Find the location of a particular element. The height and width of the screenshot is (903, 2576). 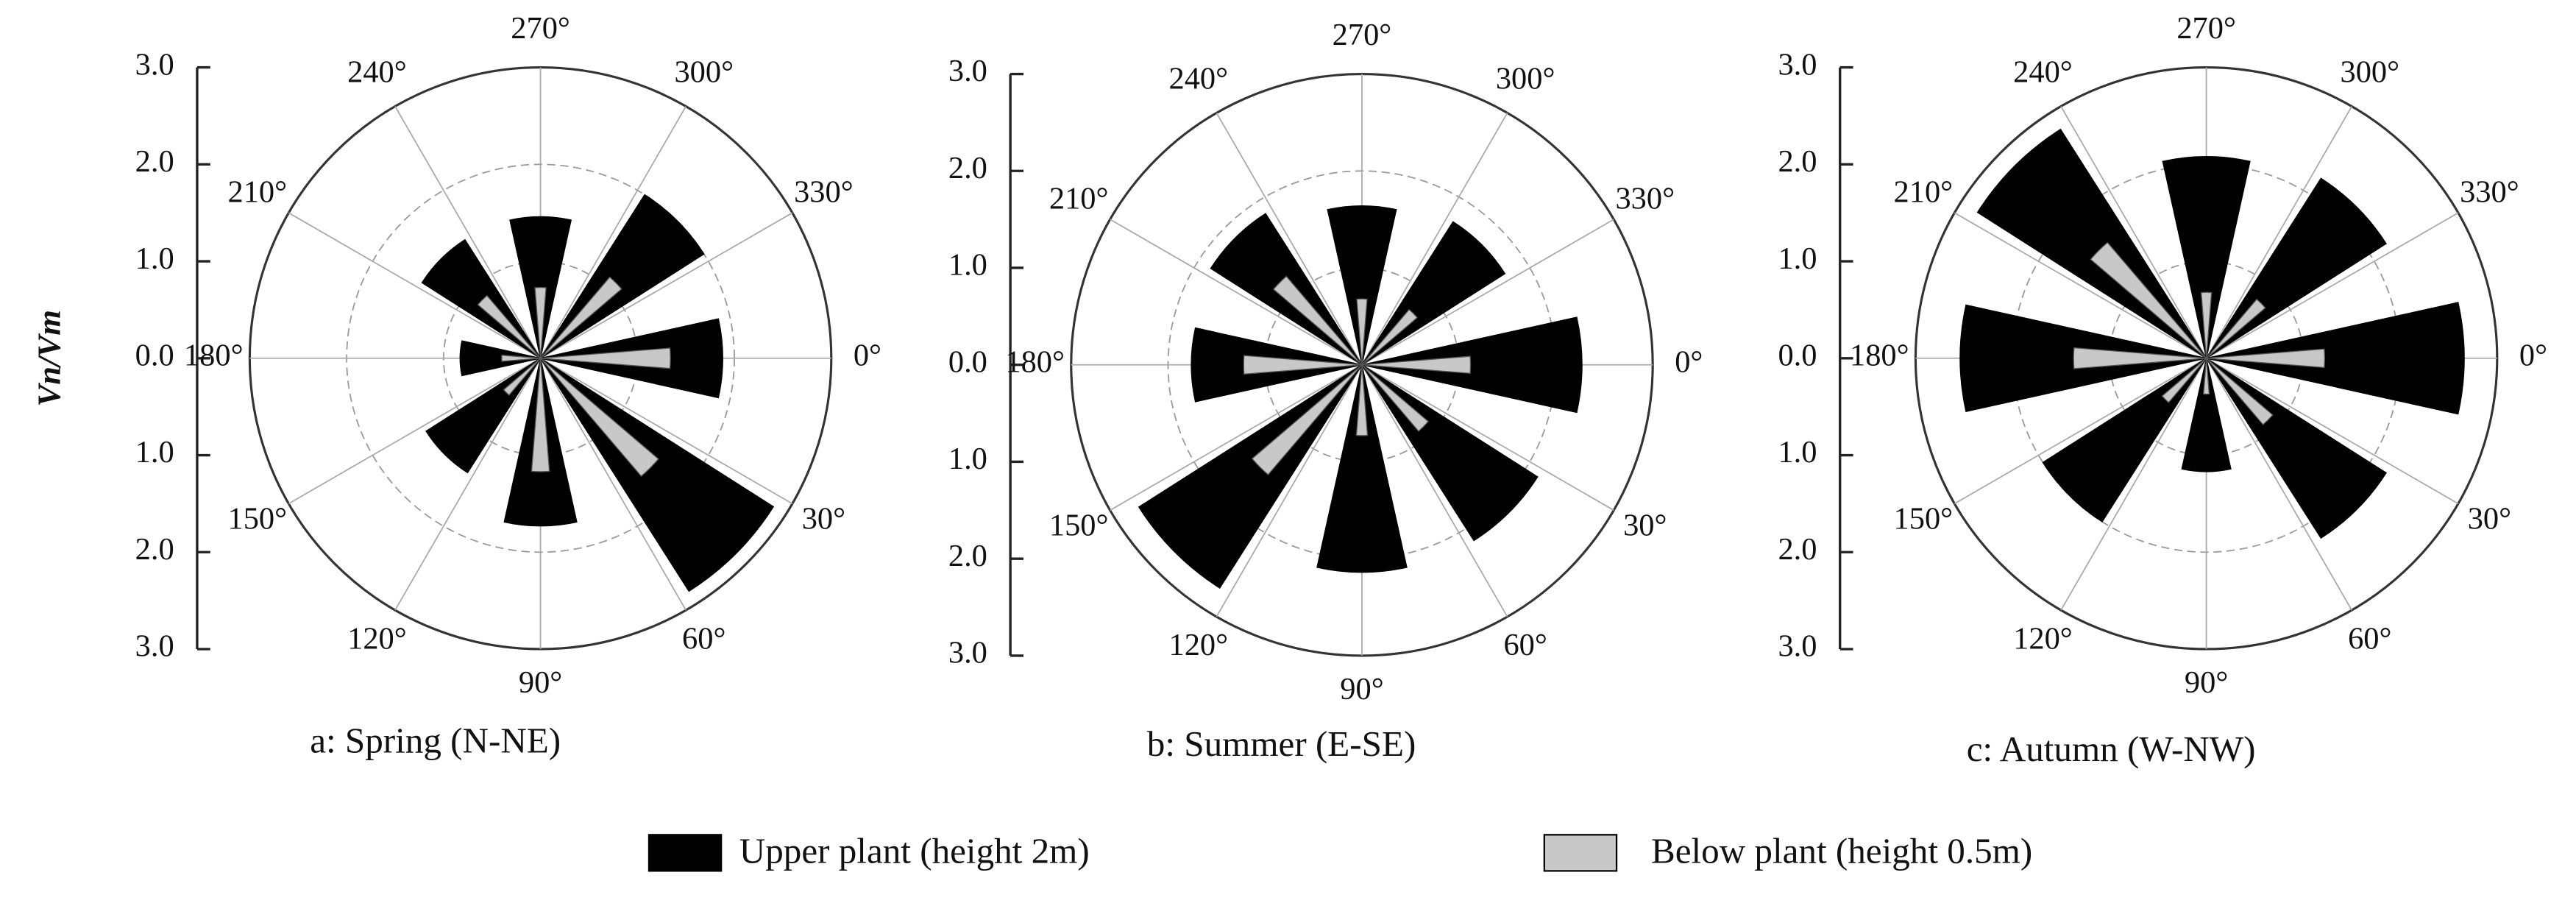

caption: a: Spring (N-NE) is located at coordinates (435, 740).